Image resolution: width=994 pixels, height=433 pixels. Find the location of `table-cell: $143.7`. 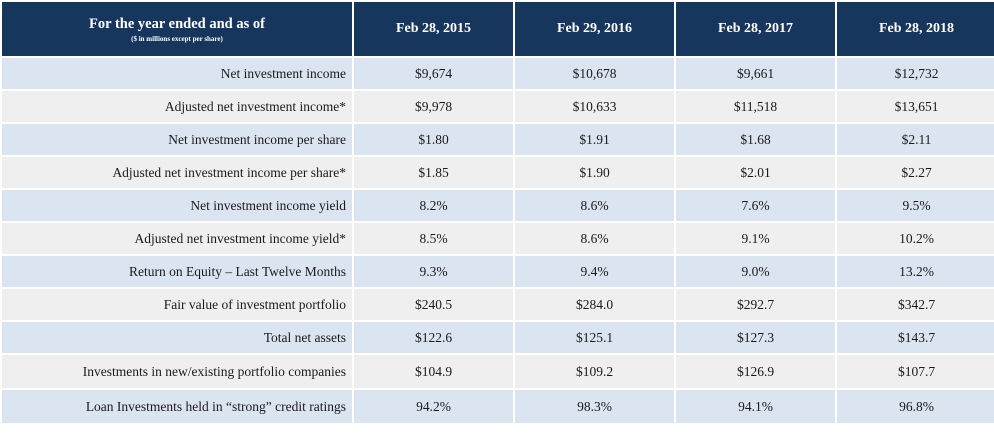

table-cell: $143.7 is located at coordinates (915, 337).